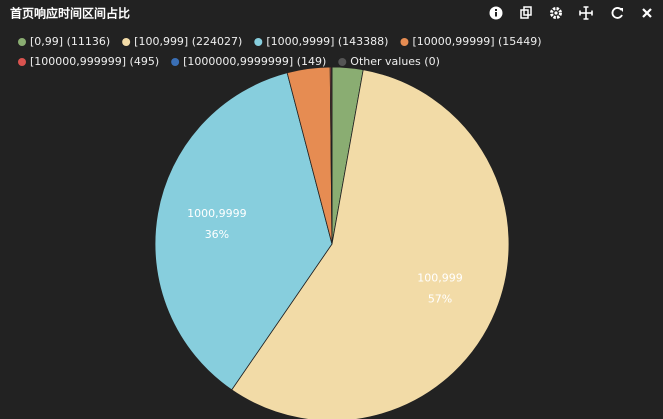  I want to click on close-button, so click(647, 13).